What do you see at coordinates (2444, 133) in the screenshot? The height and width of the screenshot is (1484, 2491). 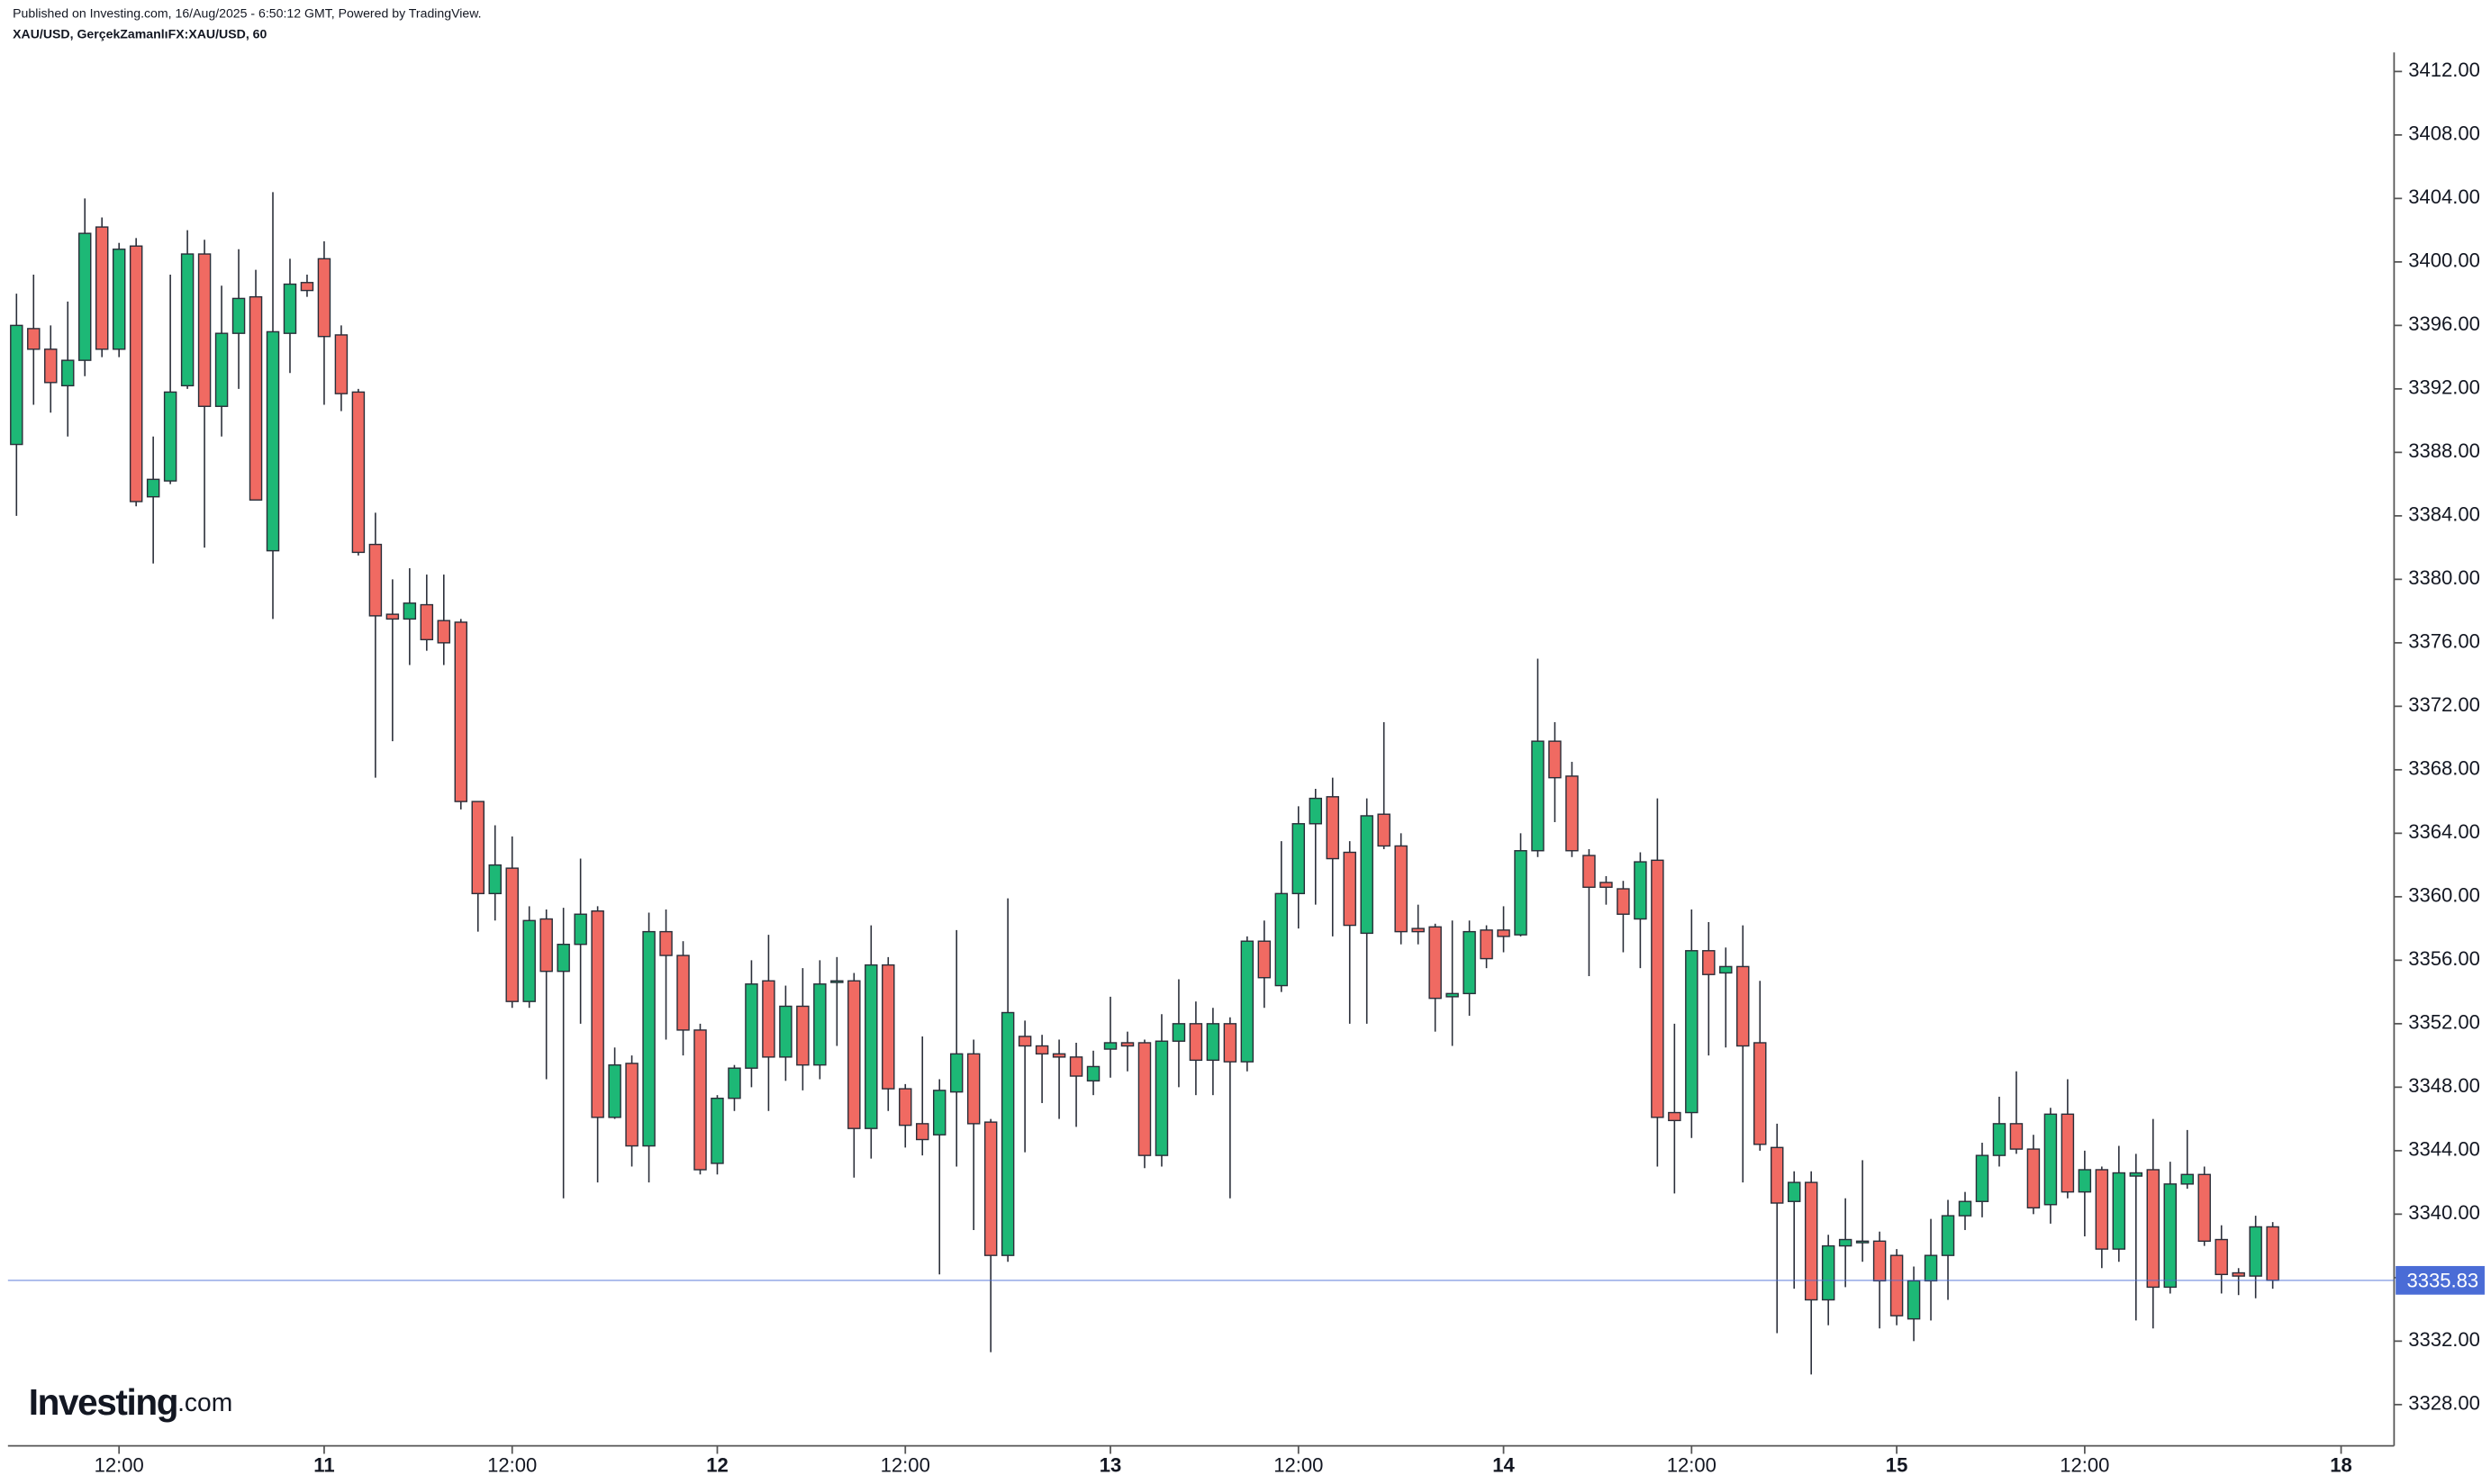 I see `y-tick-label: 3408.00` at bounding box center [2444, 133].